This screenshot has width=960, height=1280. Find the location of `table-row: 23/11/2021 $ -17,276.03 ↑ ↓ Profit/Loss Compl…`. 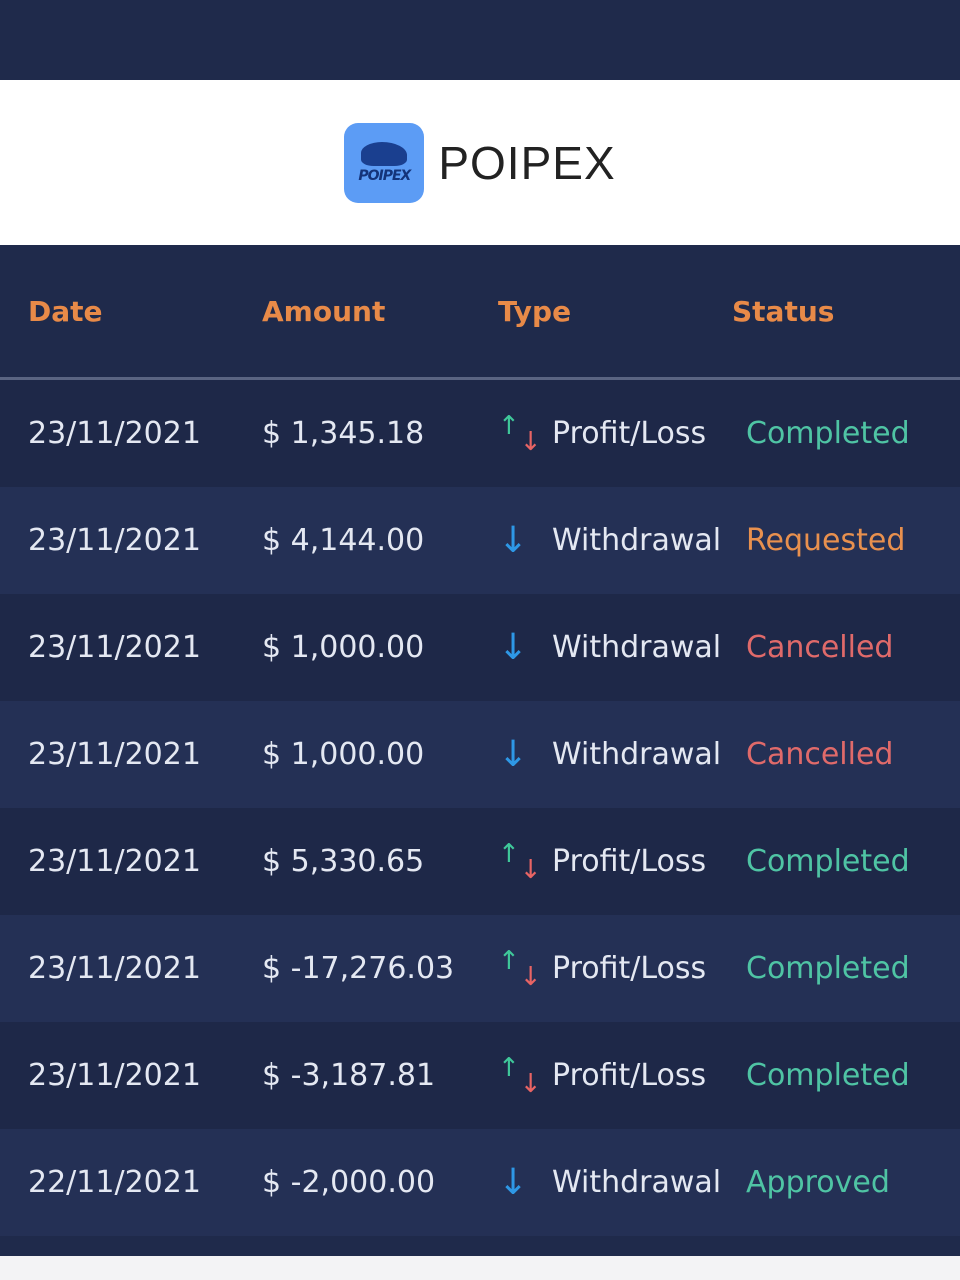

table-row: 23/11/2021 $ -17,276.03 ↑ ↓ Profit/Loss Compl… is located at coordinates (480, 968).